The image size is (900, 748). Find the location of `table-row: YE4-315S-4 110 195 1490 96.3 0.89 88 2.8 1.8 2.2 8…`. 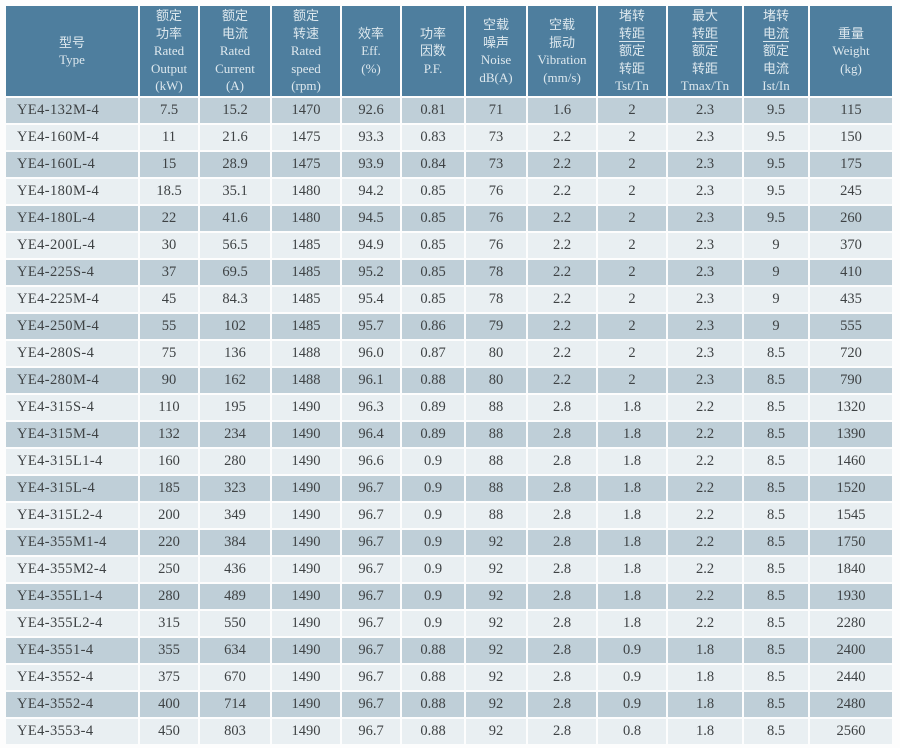

table-row: YE4-315S-4 110 195 1490 96.3 0.89 88 2.8 1.8 2.2 8… is located at coordinates (449, 407).